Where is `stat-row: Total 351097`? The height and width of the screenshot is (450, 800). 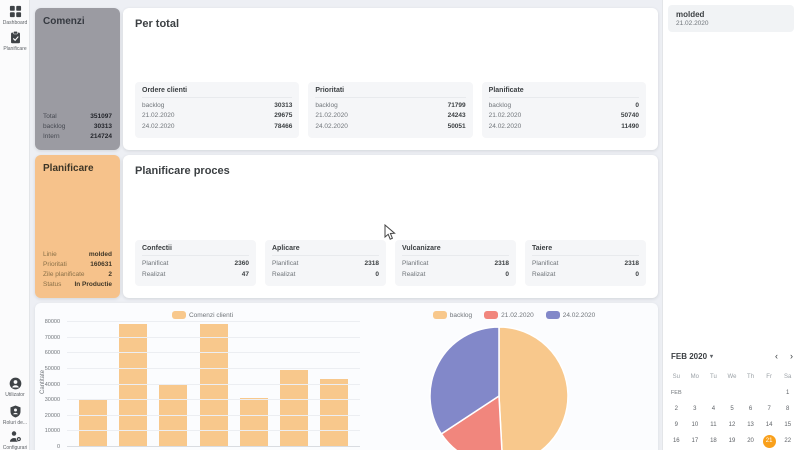
stat-row: Total 351097 is located at coordinates (77, 116).